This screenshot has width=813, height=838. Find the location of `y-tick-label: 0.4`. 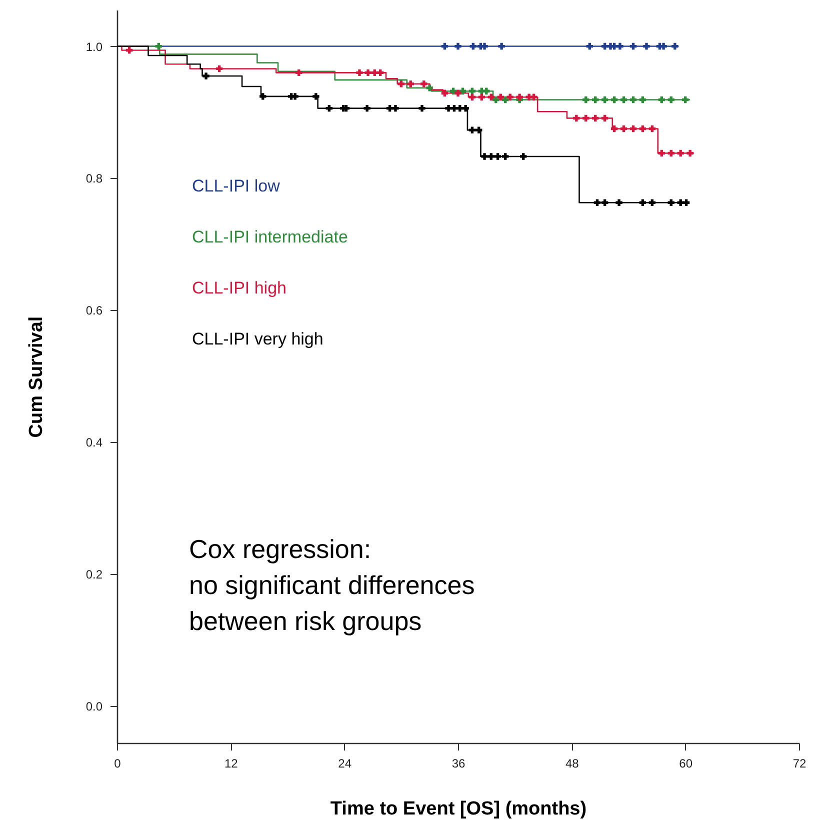

y-tick-label: 0.4 is located at coordinates (94, 443).